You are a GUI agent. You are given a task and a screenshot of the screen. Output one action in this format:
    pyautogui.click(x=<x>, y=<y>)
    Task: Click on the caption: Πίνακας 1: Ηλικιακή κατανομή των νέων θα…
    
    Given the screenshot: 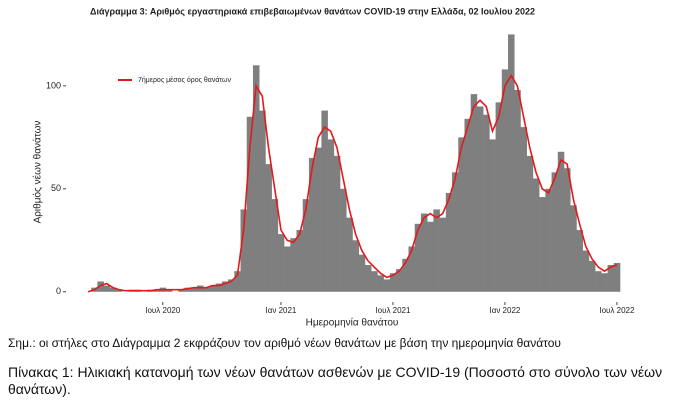 What is the action you would take?
    pyautogui.click(x=335, y=380)
    